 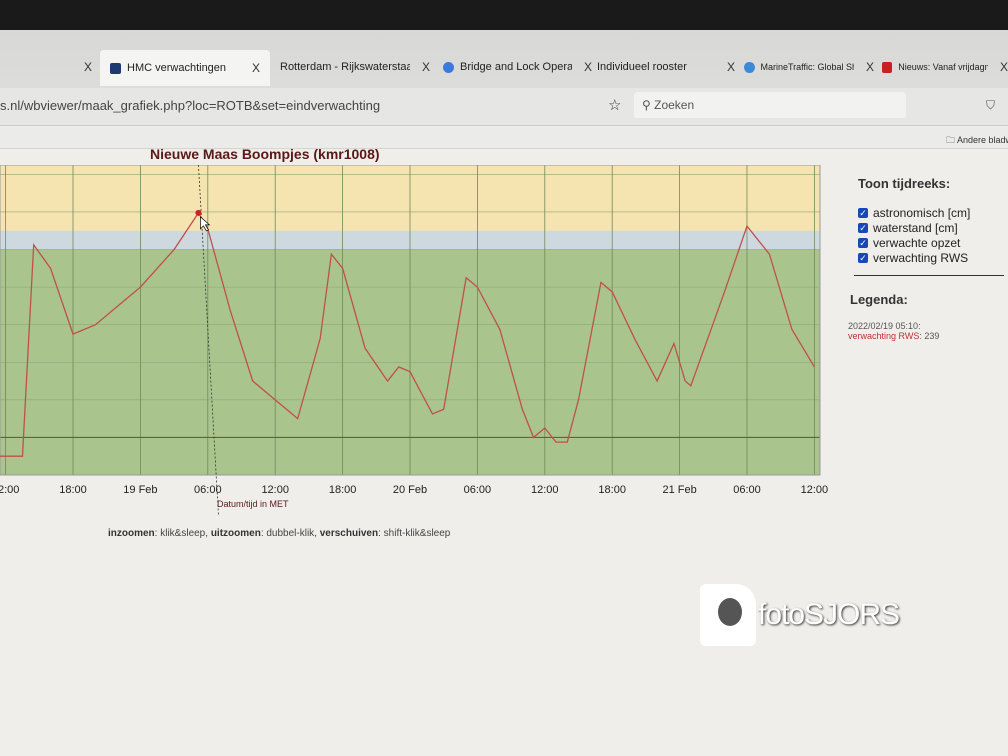 What do you see at coordinates (265, 154) in the screenshot?
I see `chart-title: Nieuwe Maas Boompjes (kmr1008)` at bounding box center [265, 154].